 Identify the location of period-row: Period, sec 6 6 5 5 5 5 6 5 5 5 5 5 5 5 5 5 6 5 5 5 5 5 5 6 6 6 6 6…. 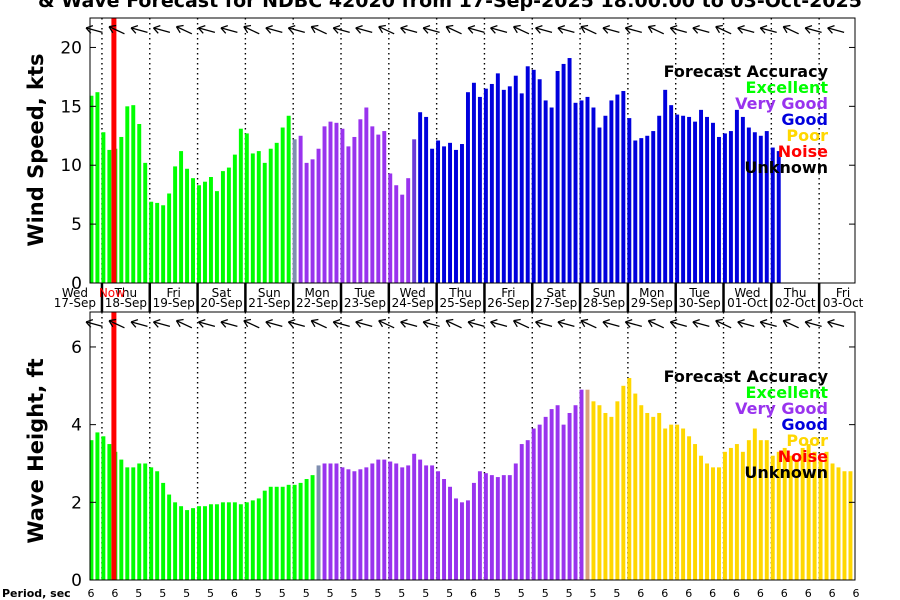
(431, 593).